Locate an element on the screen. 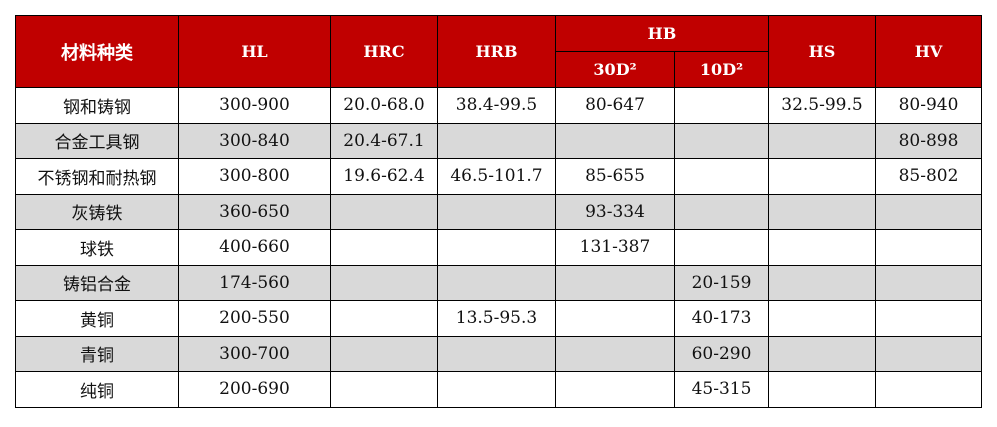 The width and height of the screenshot is (997, 427). cell-hl: 300-800 is located at coordinates (254, 176).